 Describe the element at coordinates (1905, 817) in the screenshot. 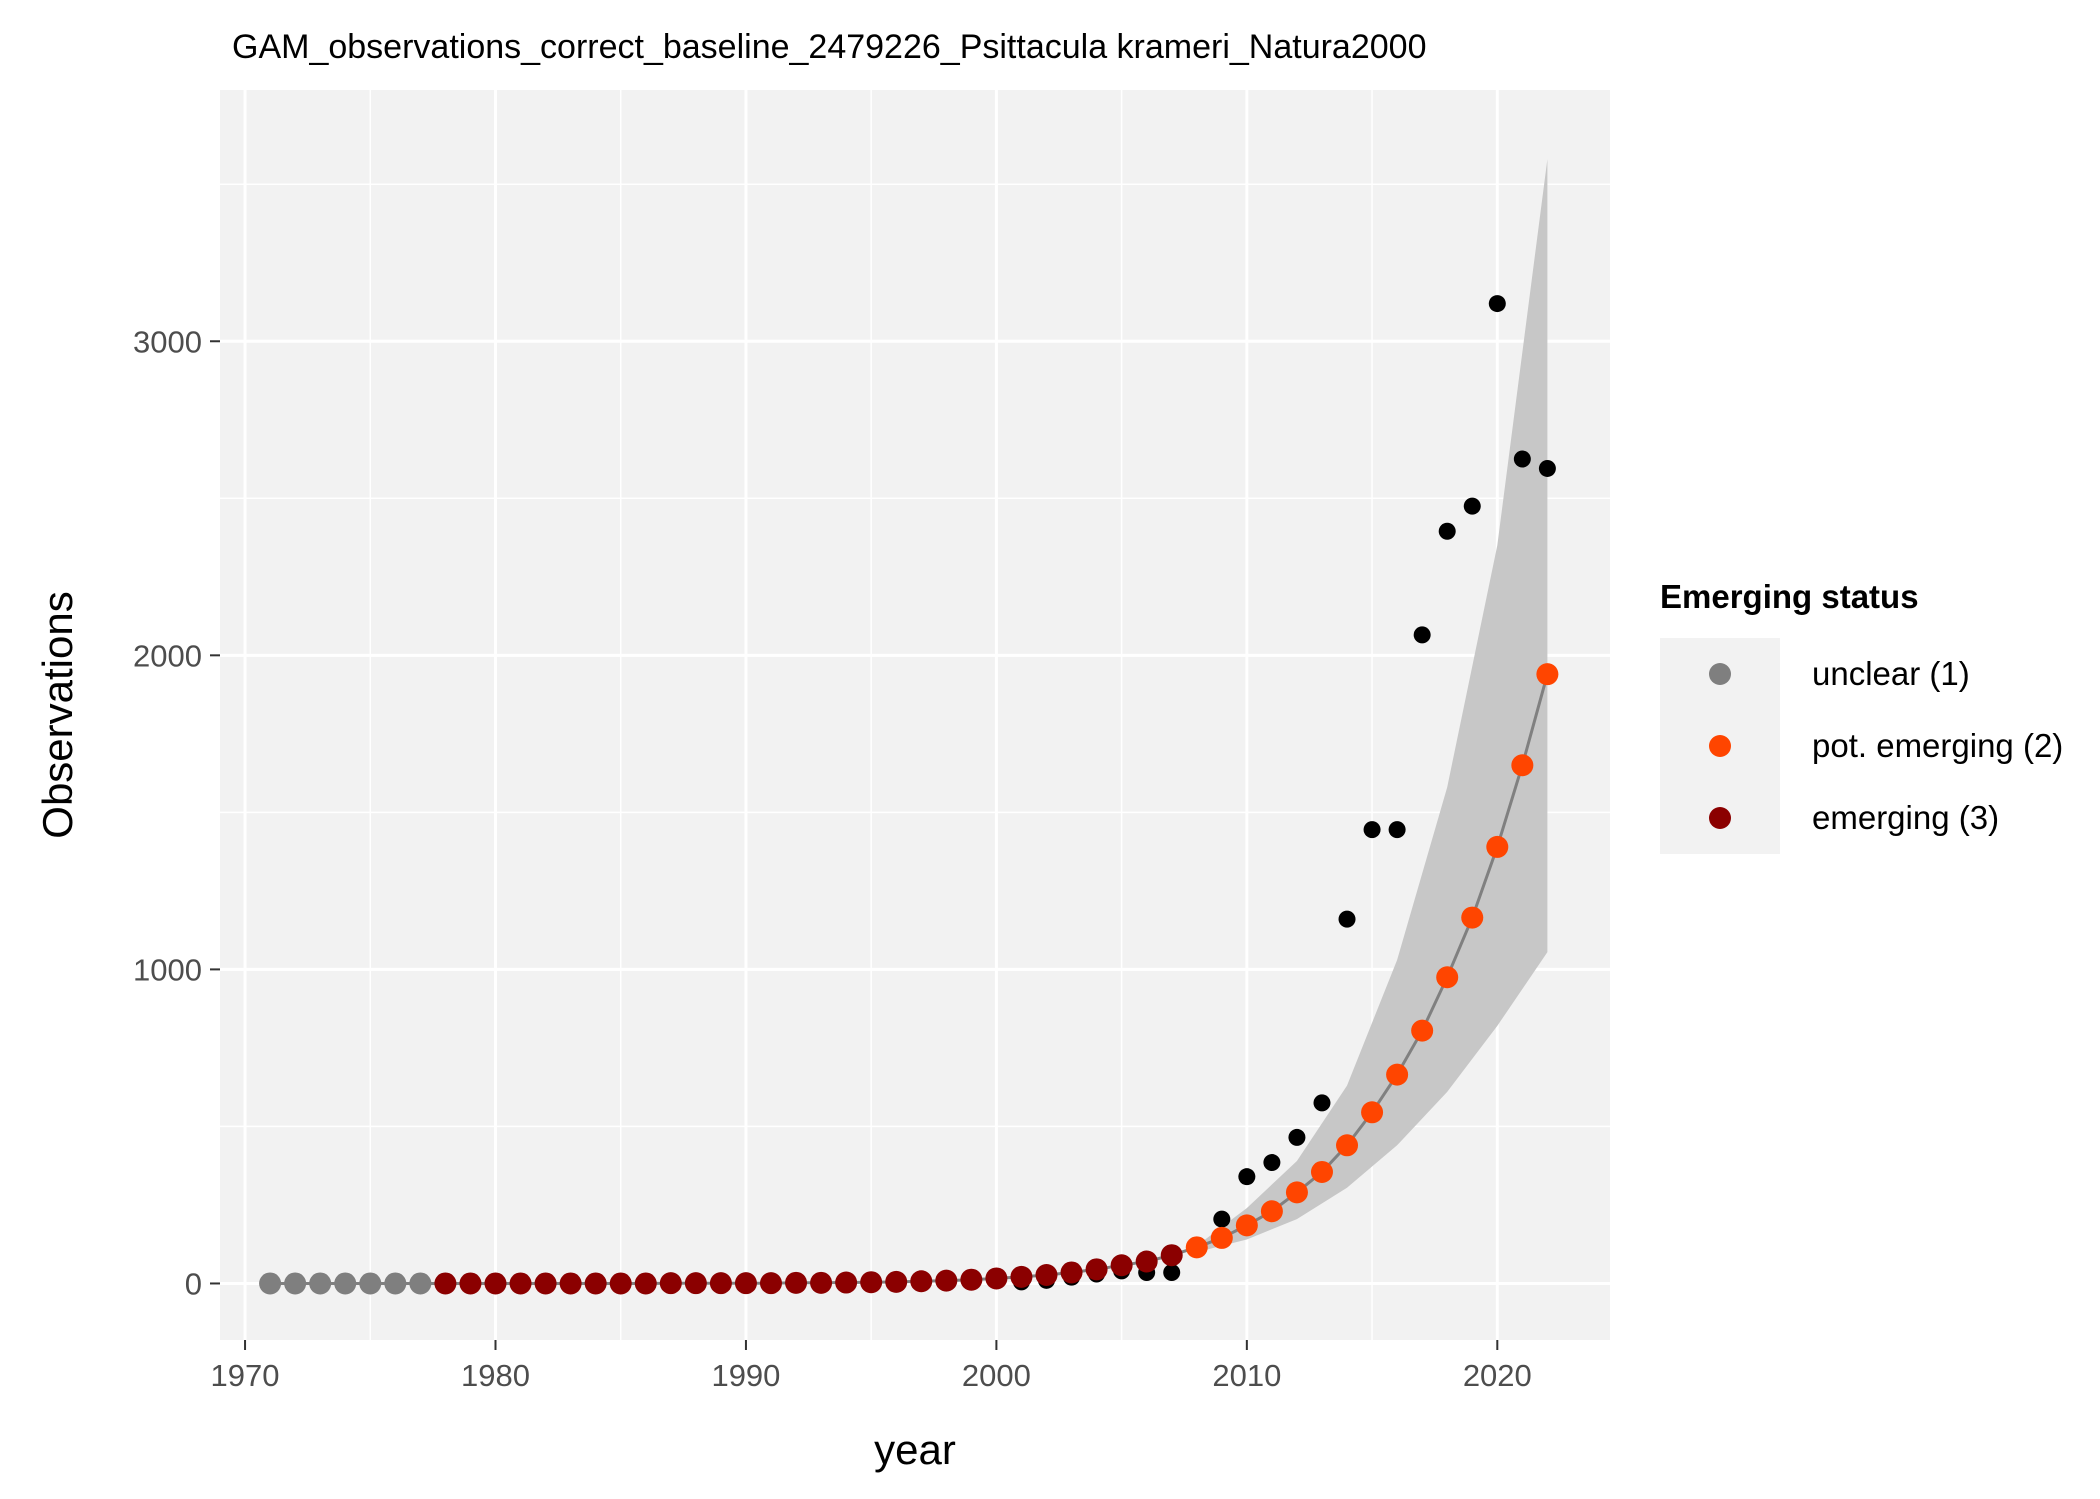

I see `legend-label: emerging (3)` at that location.